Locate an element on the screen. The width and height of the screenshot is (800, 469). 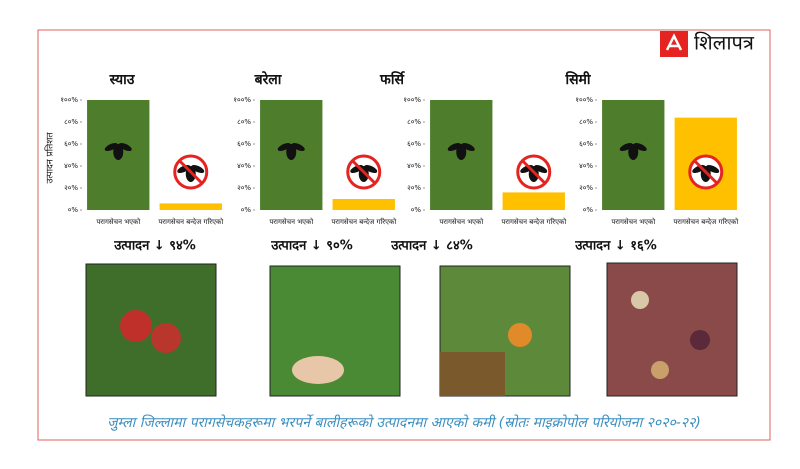
annotation: उत्पादन ↓ ९४% is located at coordinates (154, 246).